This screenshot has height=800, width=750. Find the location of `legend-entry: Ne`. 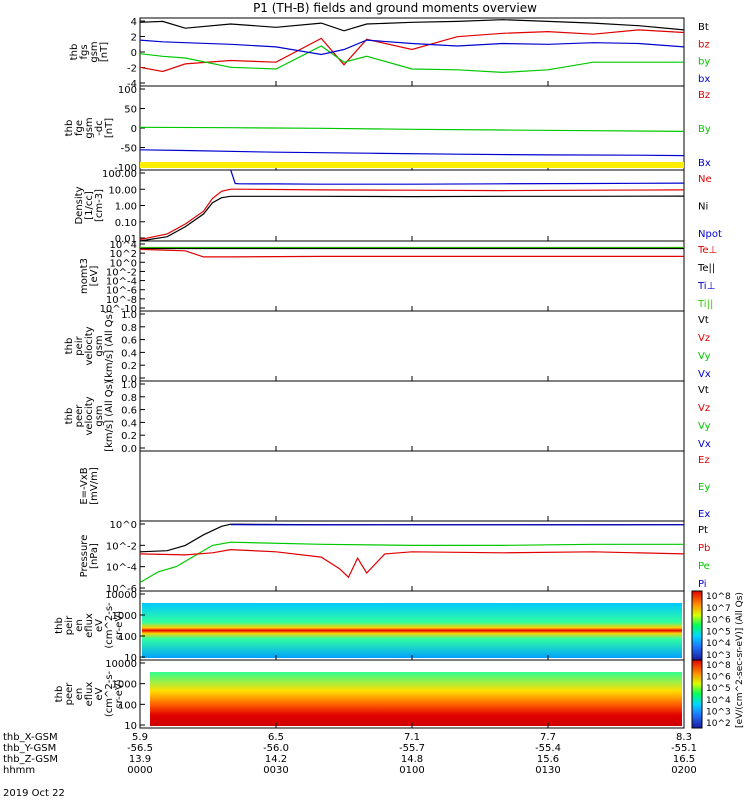

legend-entry: Ne is located at coordinates (705, 179).